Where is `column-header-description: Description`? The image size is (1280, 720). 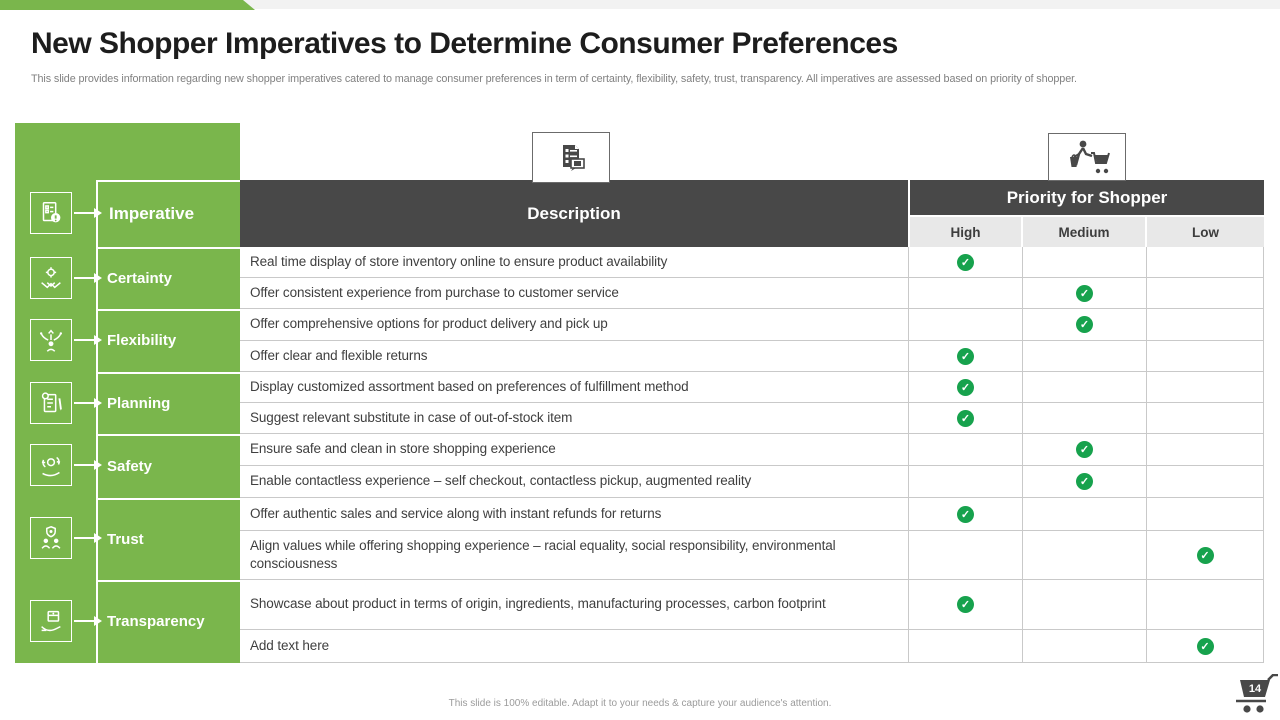 column-header-description: Description is located at coordinates (574, 213).